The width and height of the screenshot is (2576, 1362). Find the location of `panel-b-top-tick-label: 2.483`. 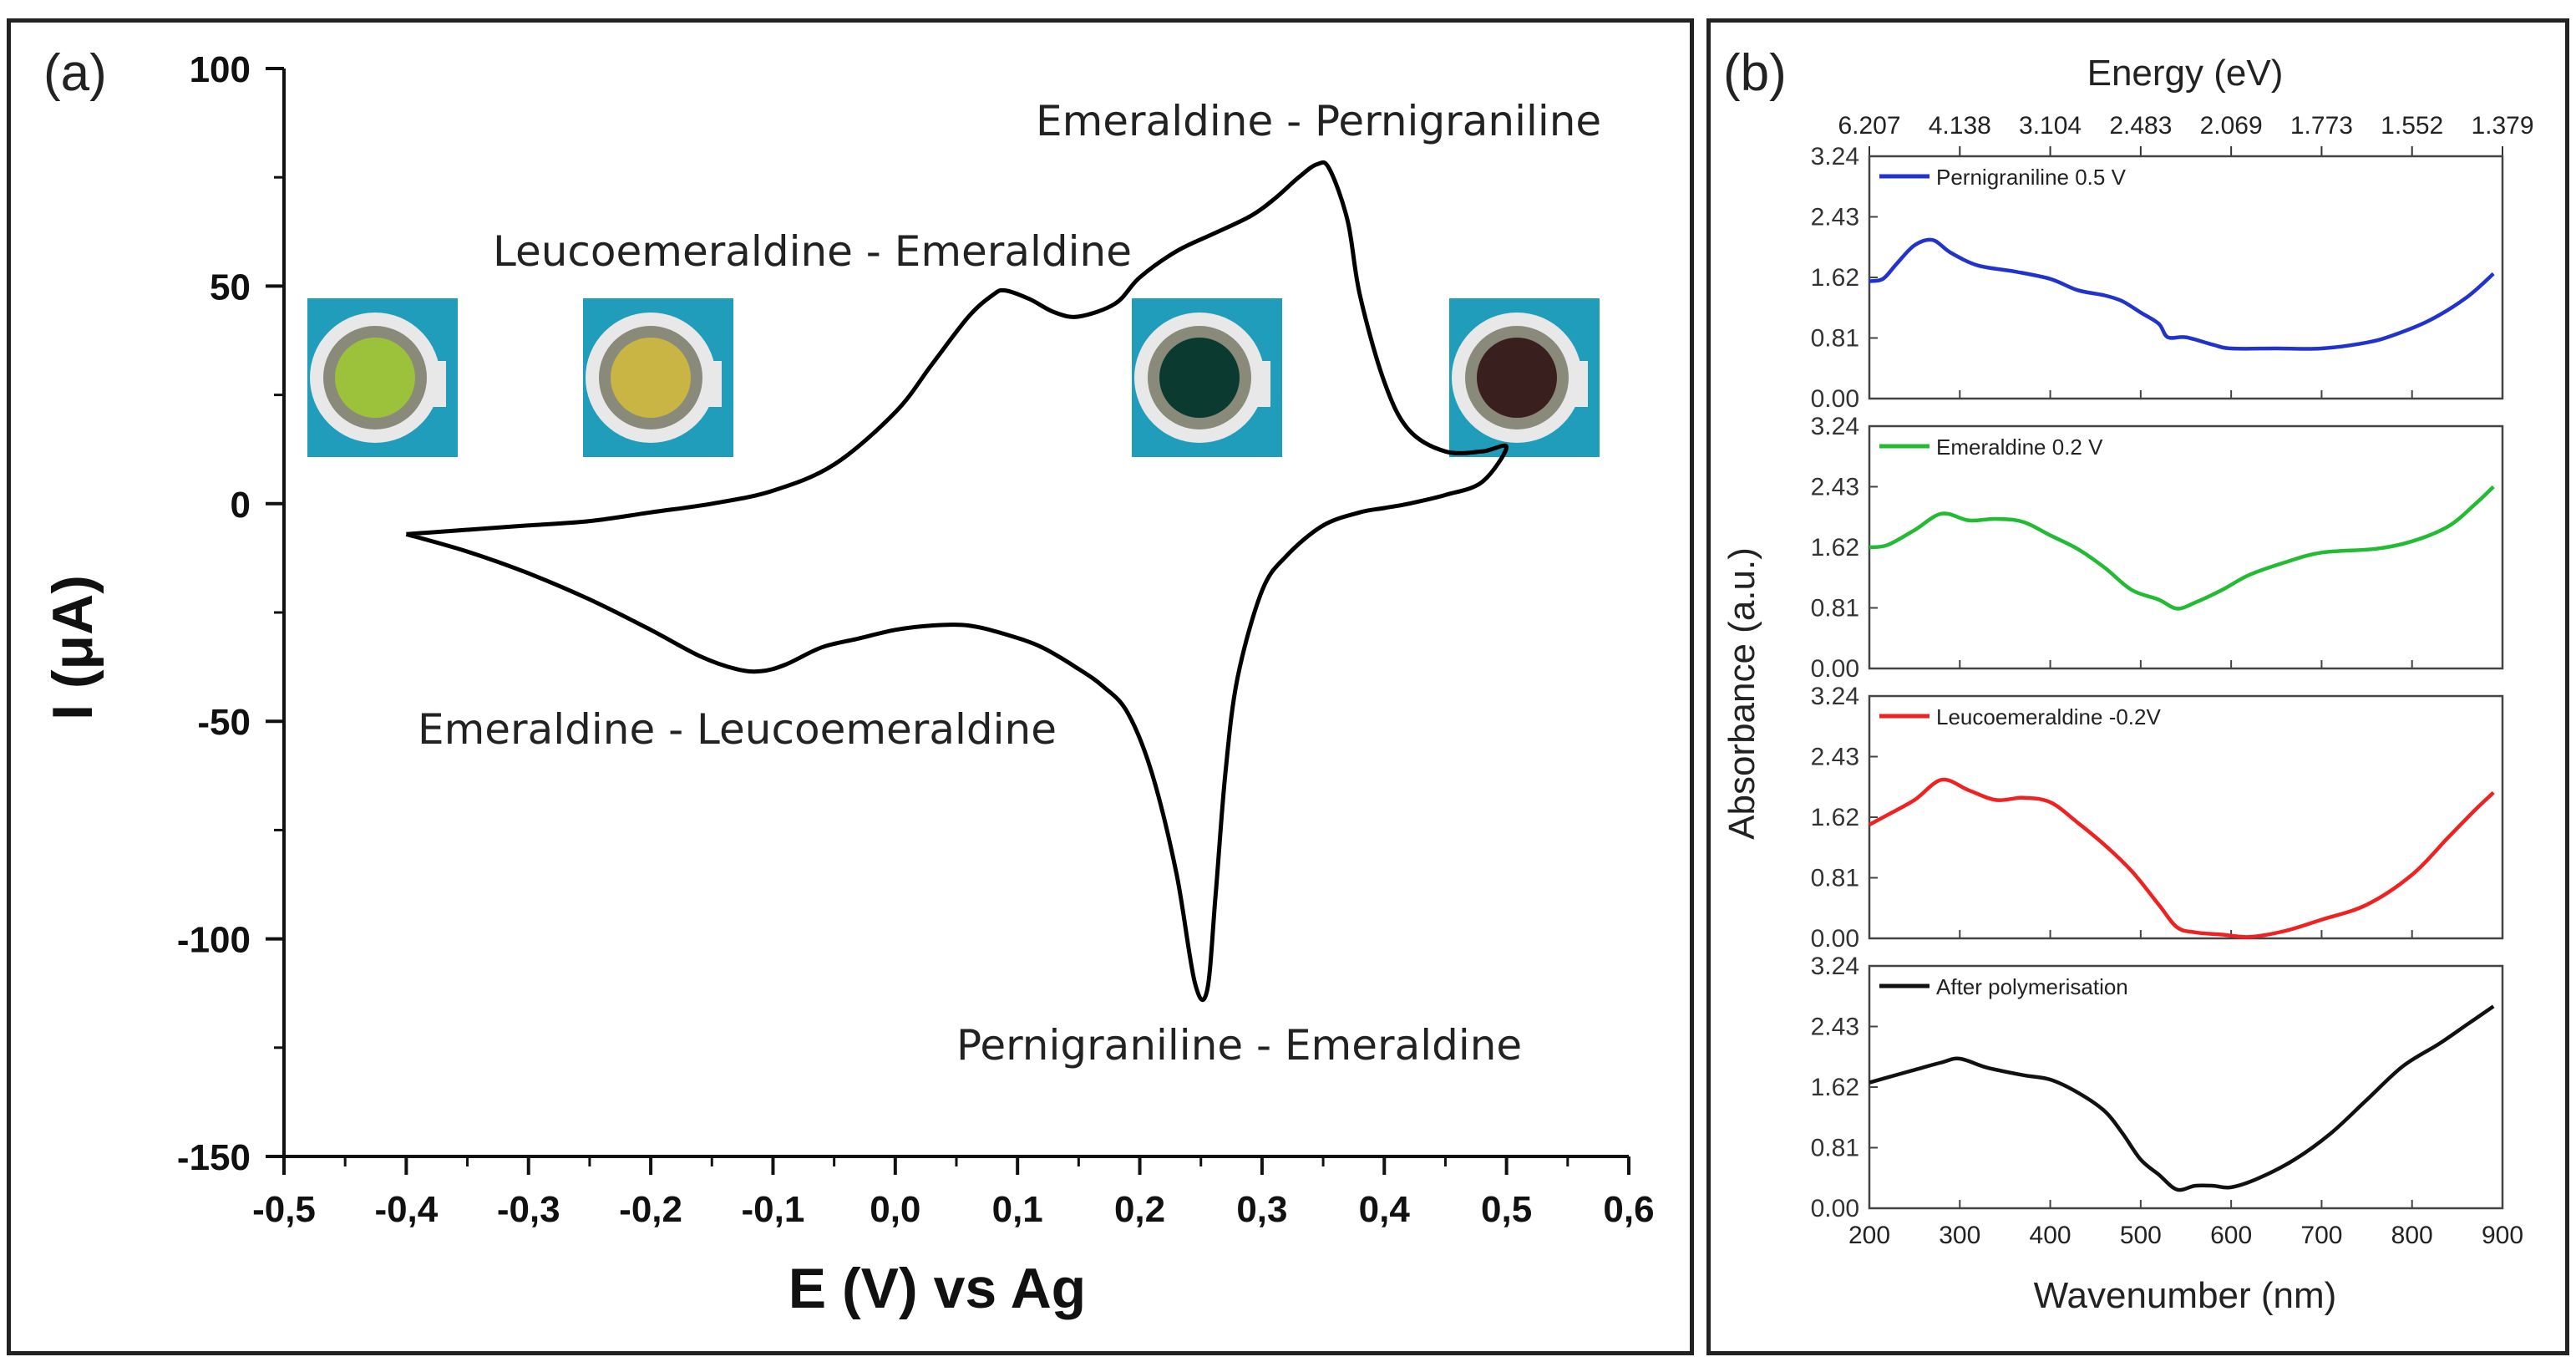

panel-b-top-tick-label: 2.483 is located at coordinates (2140, 126).